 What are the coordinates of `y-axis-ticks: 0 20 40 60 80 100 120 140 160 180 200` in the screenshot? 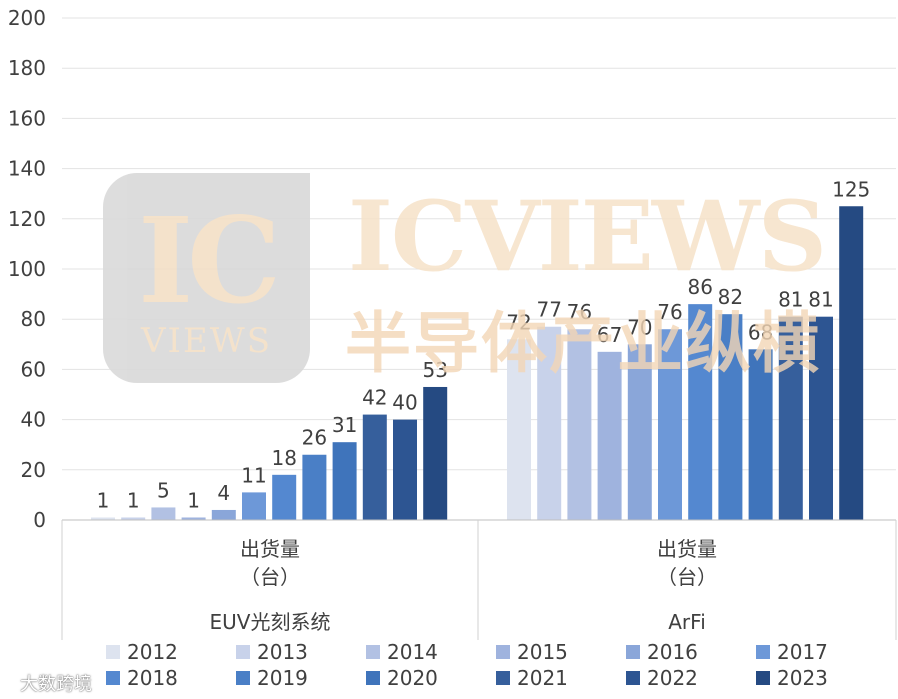 It's located at (27, 269).